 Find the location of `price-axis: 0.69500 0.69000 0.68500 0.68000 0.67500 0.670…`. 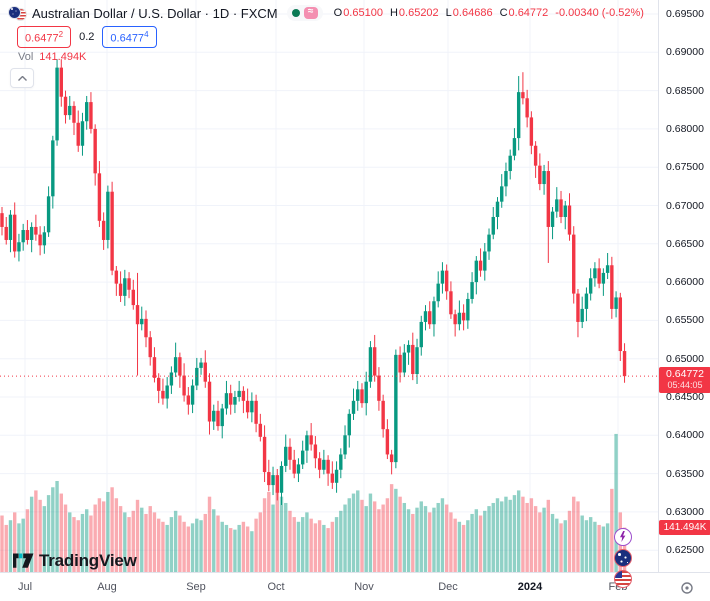

price-axis: 0.69500 0.69000 0.68500 0.68000 0.67500 0.670… is located at coordinates (684, 286).